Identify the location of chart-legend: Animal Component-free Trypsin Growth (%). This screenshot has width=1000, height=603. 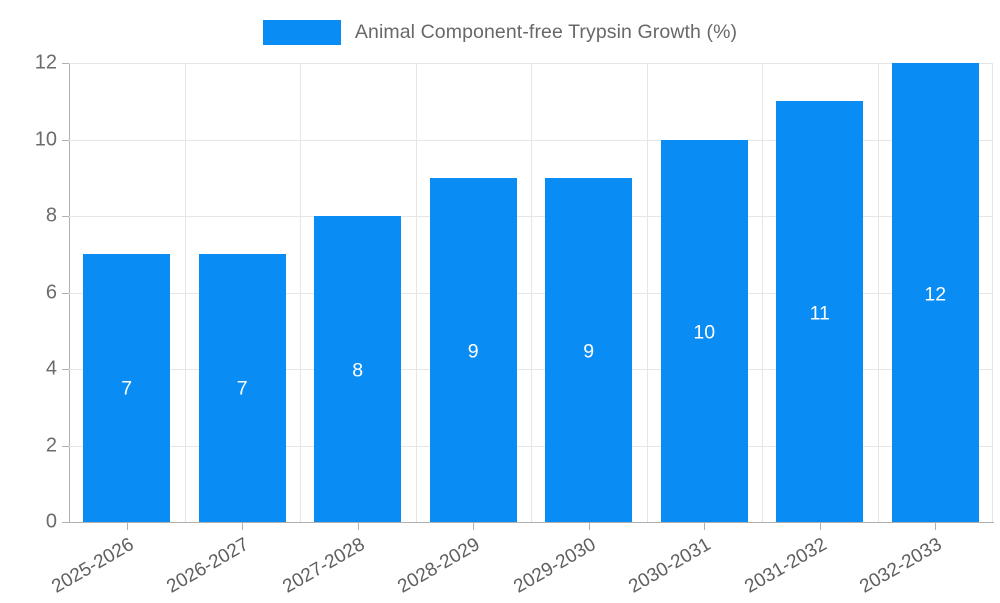
(500, 32).